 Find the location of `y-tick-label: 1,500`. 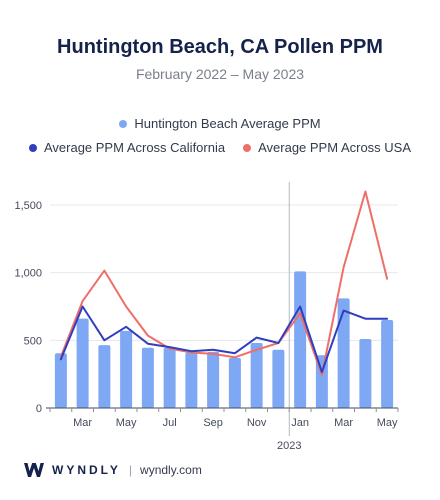

y-tick-label: 1,500 is located at coordinates (28, 206).